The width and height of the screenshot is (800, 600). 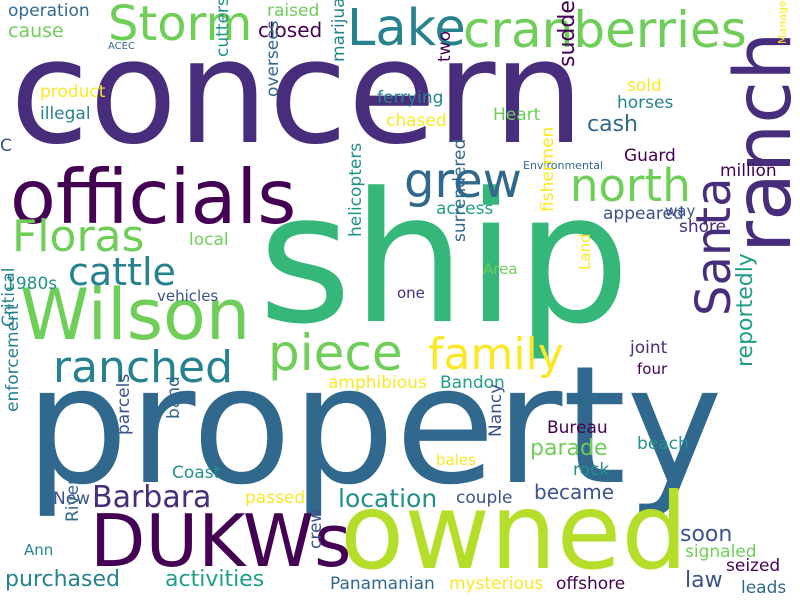 What do you see at coordinates (174, 397) in the screenshot?
I see `word-band: band` at bounding box center [174, 397].